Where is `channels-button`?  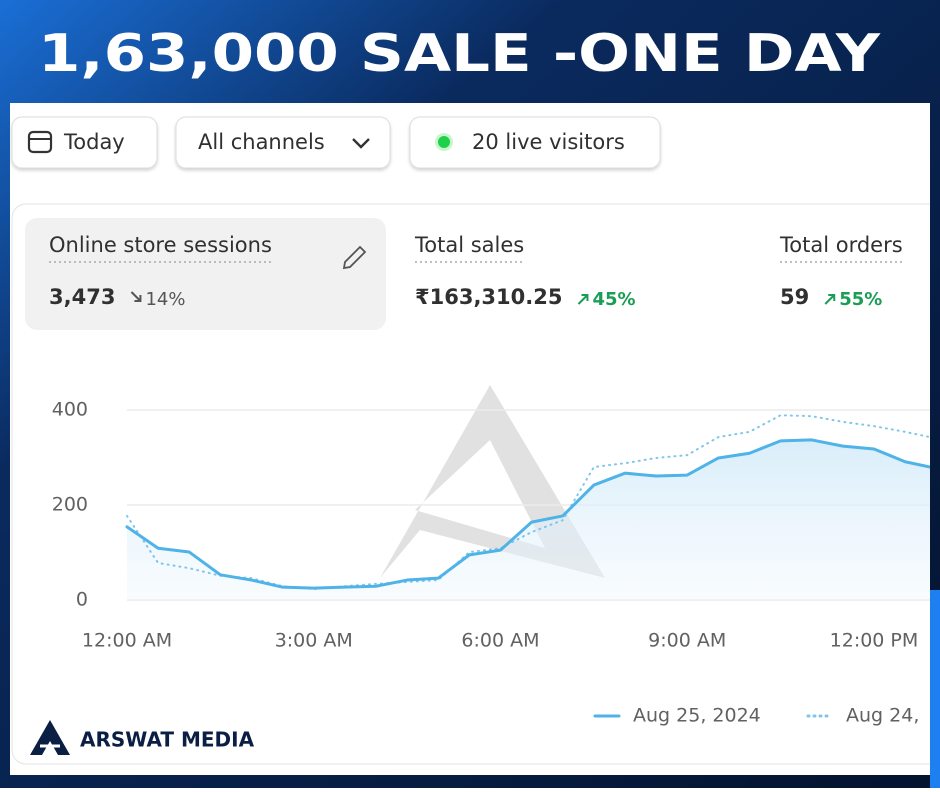 channels-button is located at coordinates (283, 142).